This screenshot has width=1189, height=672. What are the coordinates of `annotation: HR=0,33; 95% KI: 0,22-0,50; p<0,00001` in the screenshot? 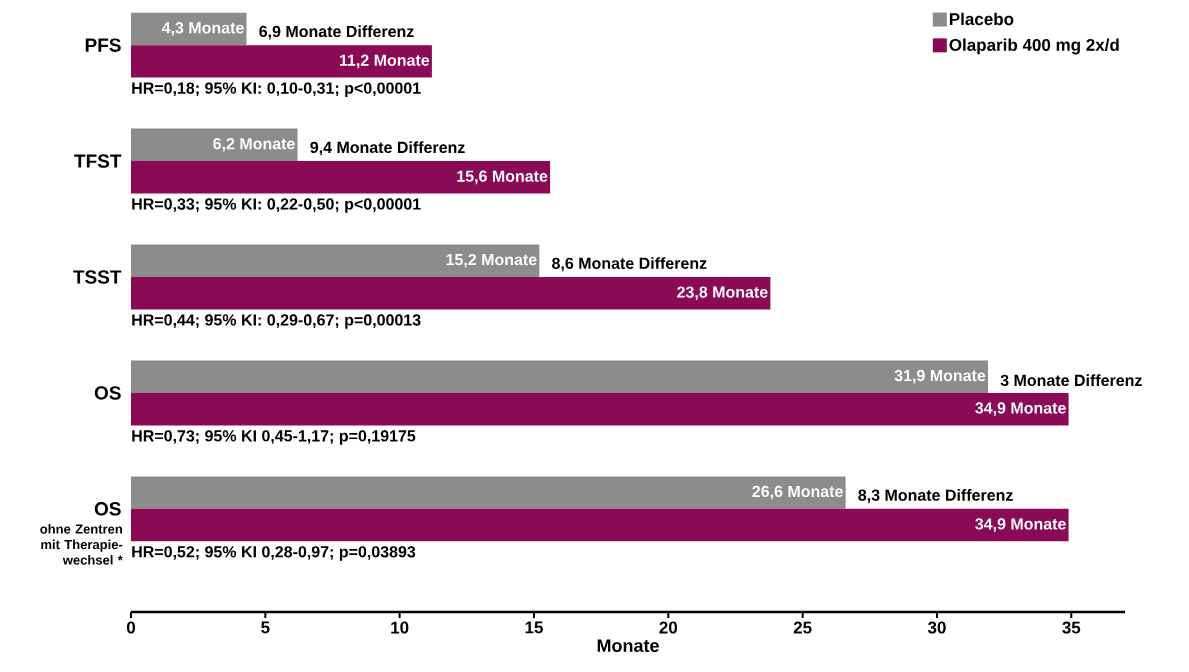 It's located at (276, 205).